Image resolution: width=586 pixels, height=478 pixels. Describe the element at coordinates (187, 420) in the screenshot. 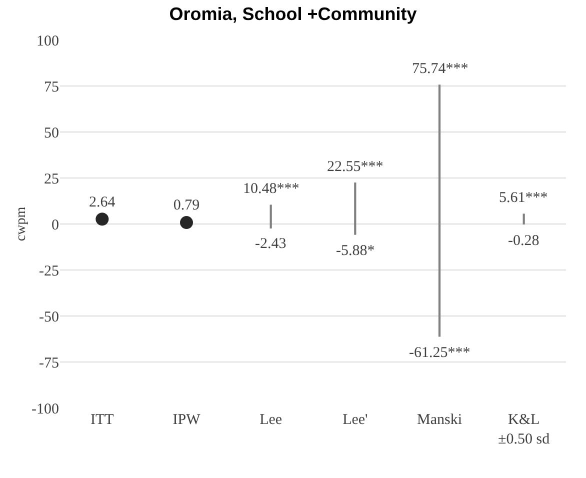

I see `x-tick-label: IPW` at that location.